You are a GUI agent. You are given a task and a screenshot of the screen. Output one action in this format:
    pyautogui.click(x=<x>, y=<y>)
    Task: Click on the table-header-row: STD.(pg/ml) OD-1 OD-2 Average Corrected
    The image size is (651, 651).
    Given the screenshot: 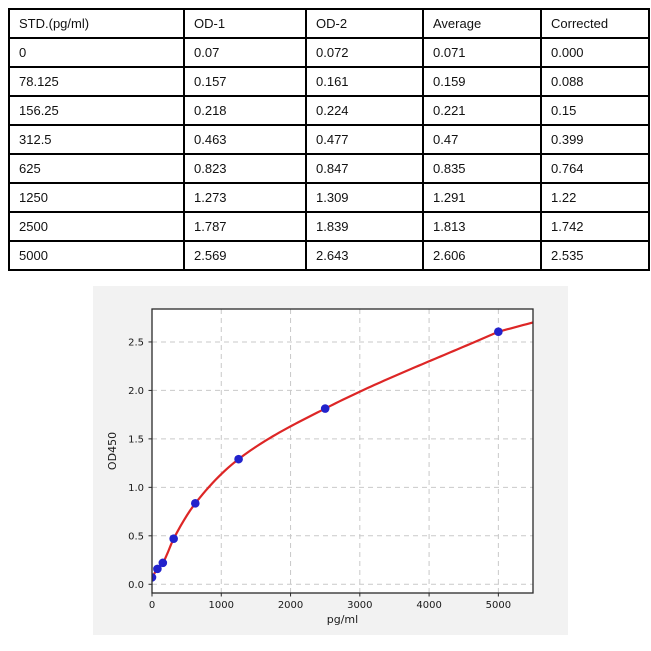 What is the action you would take?
    pyautogui.click(x=329, y=23)
    